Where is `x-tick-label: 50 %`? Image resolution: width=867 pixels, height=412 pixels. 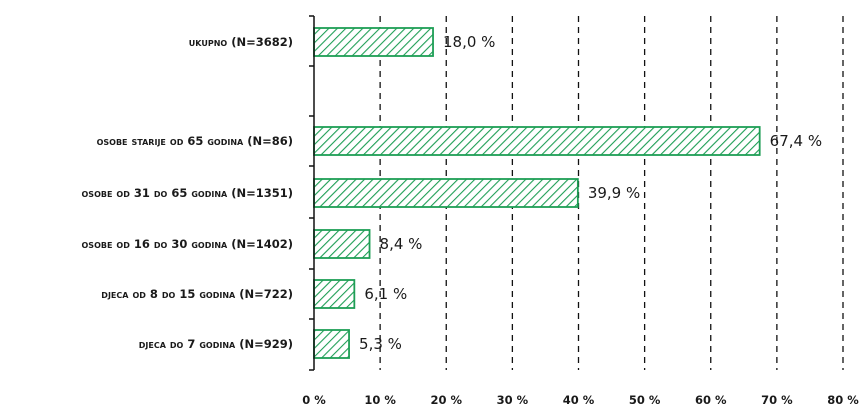
x-tick-label: 50 % is located at coordinates (645, 400).